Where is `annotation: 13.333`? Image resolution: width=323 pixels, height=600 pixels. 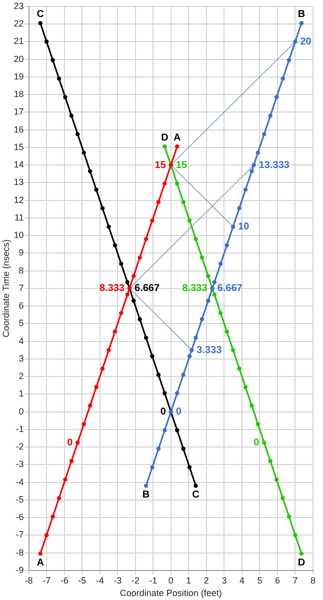
annotation: 13.333 is located at coordinates (274, 165).